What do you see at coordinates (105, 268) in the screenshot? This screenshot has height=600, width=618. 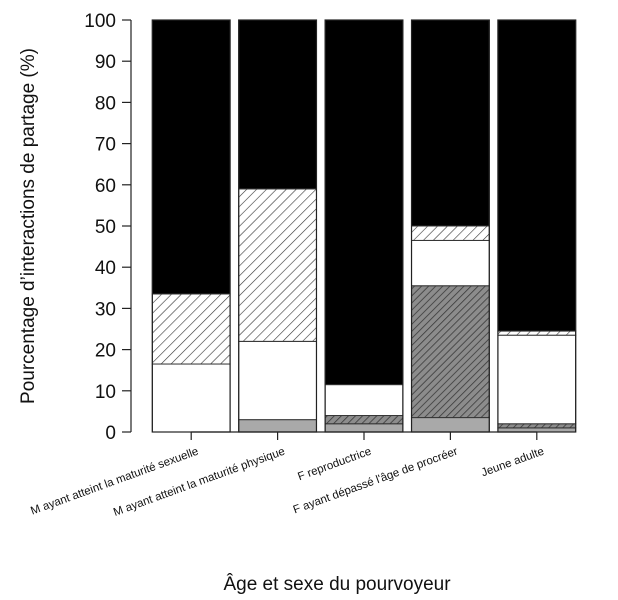 I see `y-tick-label: 40` at bounding box center [105, 268].